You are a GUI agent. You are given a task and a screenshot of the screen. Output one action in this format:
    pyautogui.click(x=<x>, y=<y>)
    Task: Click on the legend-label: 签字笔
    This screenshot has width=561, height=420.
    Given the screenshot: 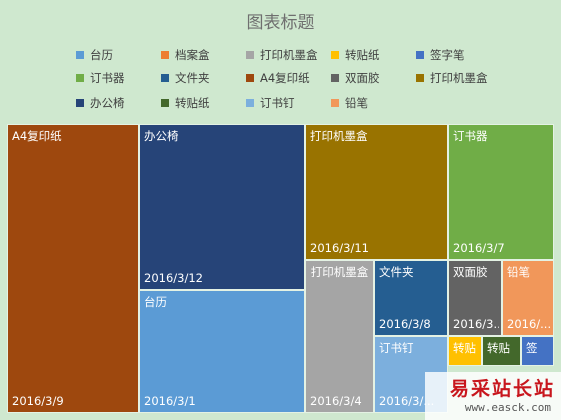 What is the action you would take?
    pyautogui.click(x=447, y=55)
    